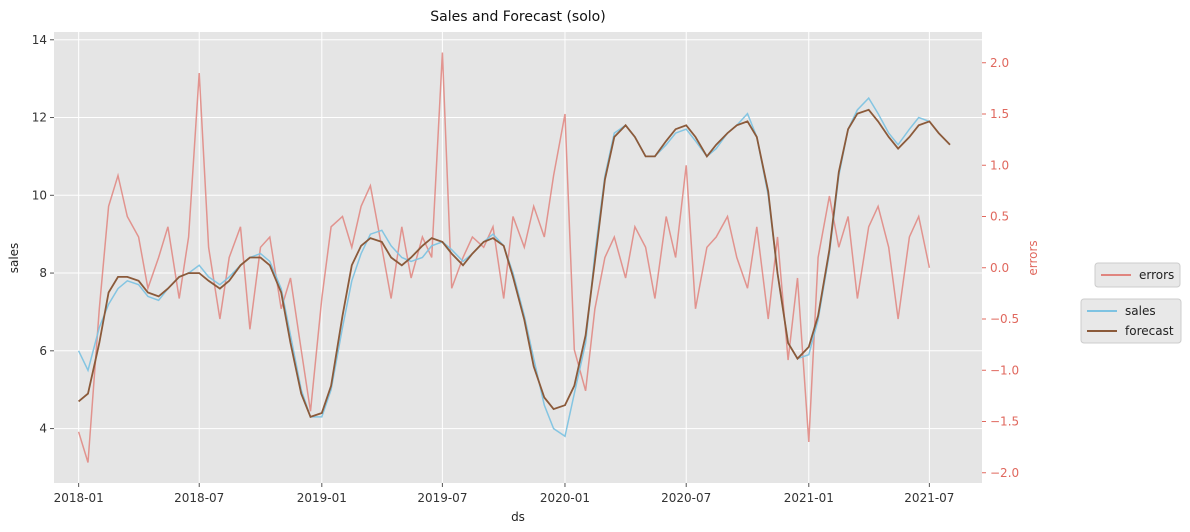  What do you see at coordinates (442, 498) in the screenshot?
I see `x-tick-label: 2019-07` at bounding box center [442, 498].